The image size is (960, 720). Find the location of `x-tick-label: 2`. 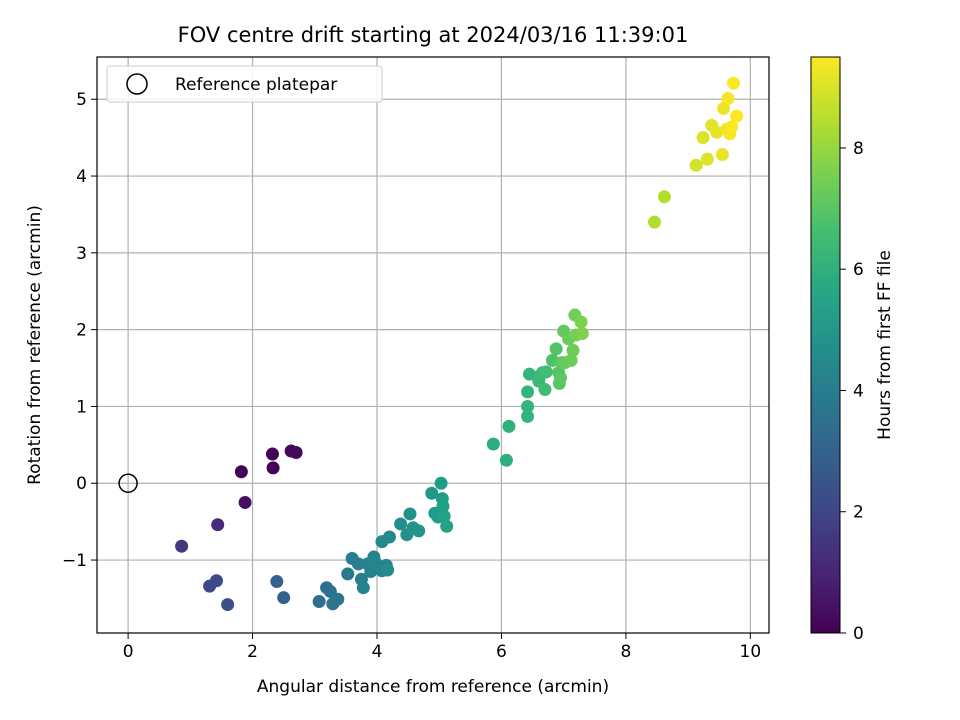

x-tick-label: 2 is located at coordinates (252, 652).